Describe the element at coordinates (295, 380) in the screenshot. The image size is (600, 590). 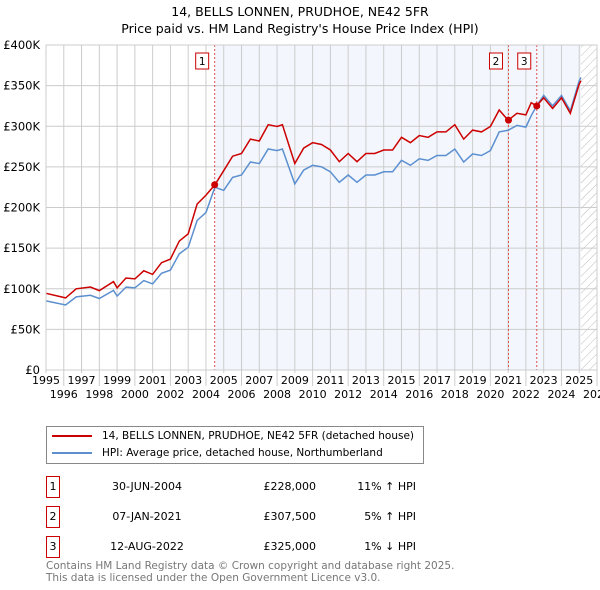
I see `x-tick-label: 2009` at that location.